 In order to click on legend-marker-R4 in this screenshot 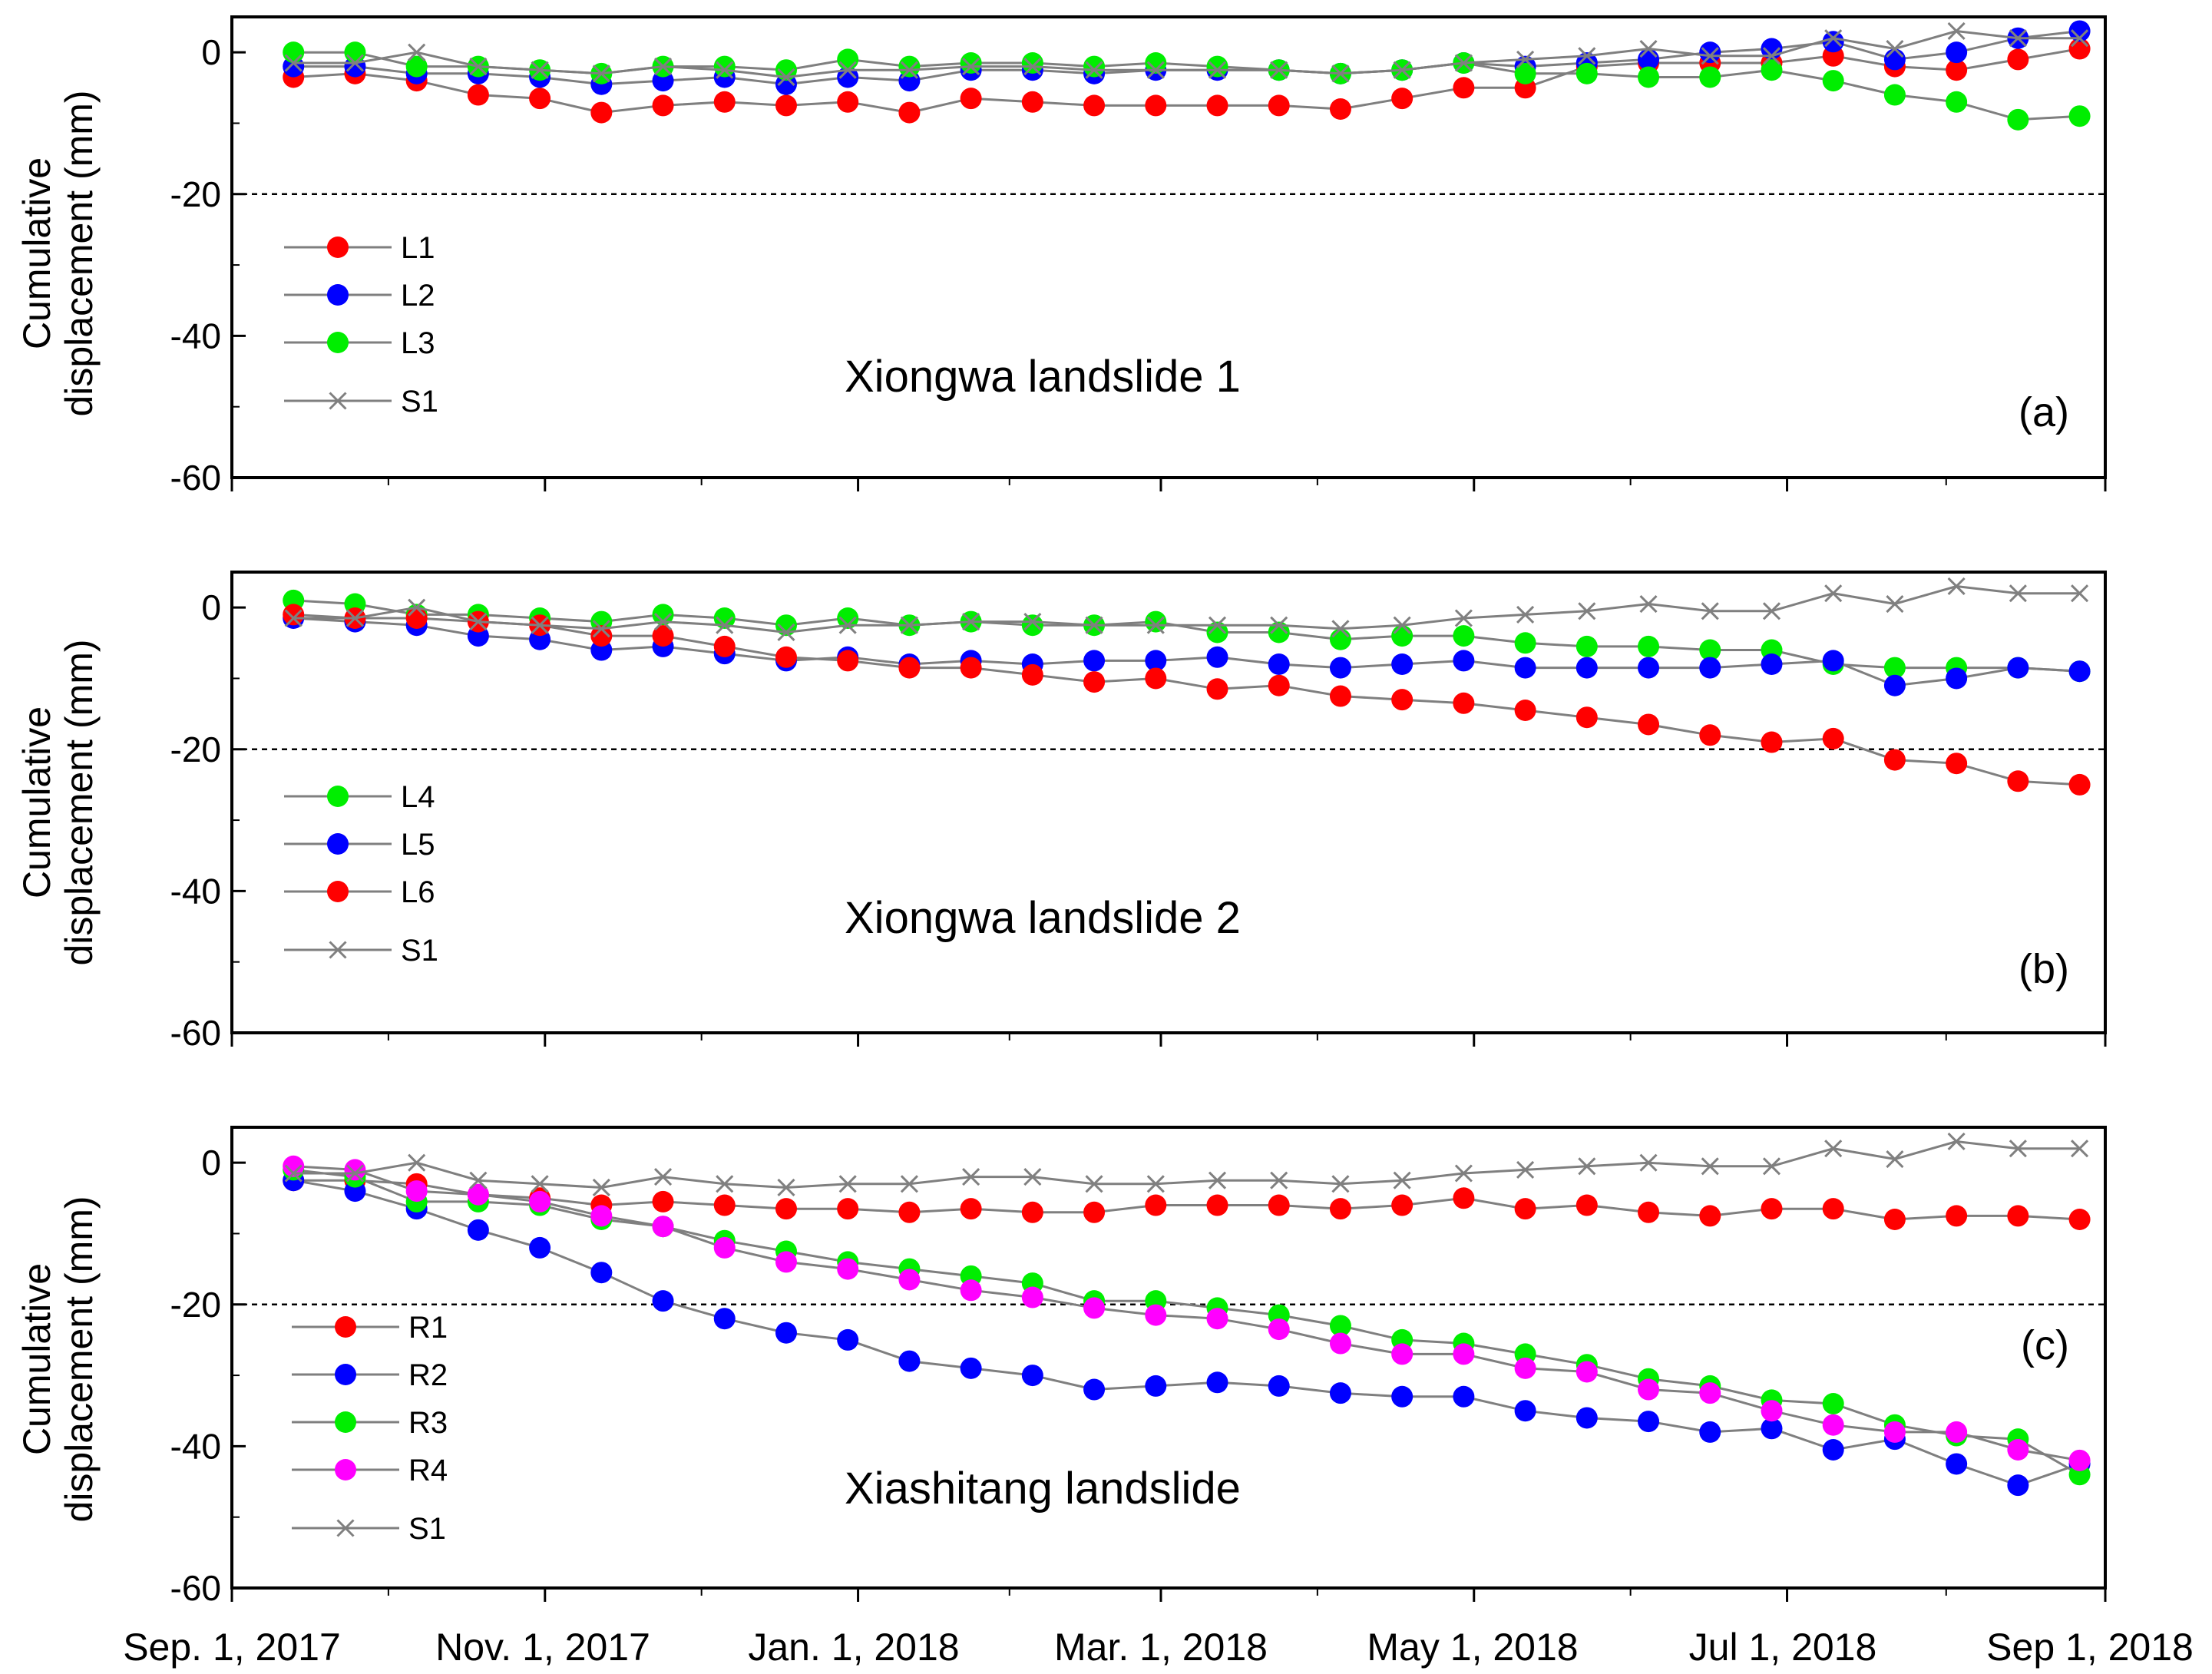, I will do `click(345, 1469)`.